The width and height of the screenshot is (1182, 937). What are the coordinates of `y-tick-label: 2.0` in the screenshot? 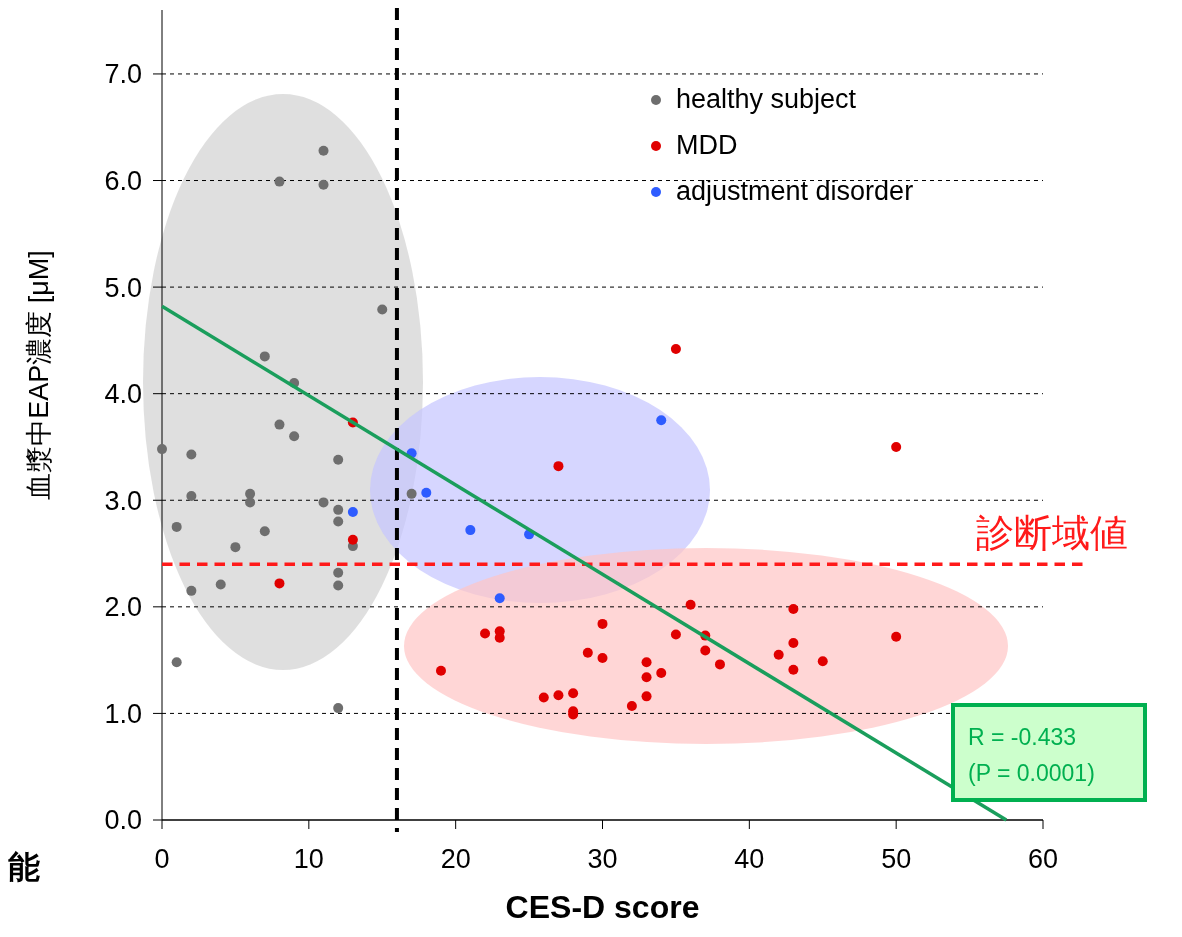 It's located at (123, 607).